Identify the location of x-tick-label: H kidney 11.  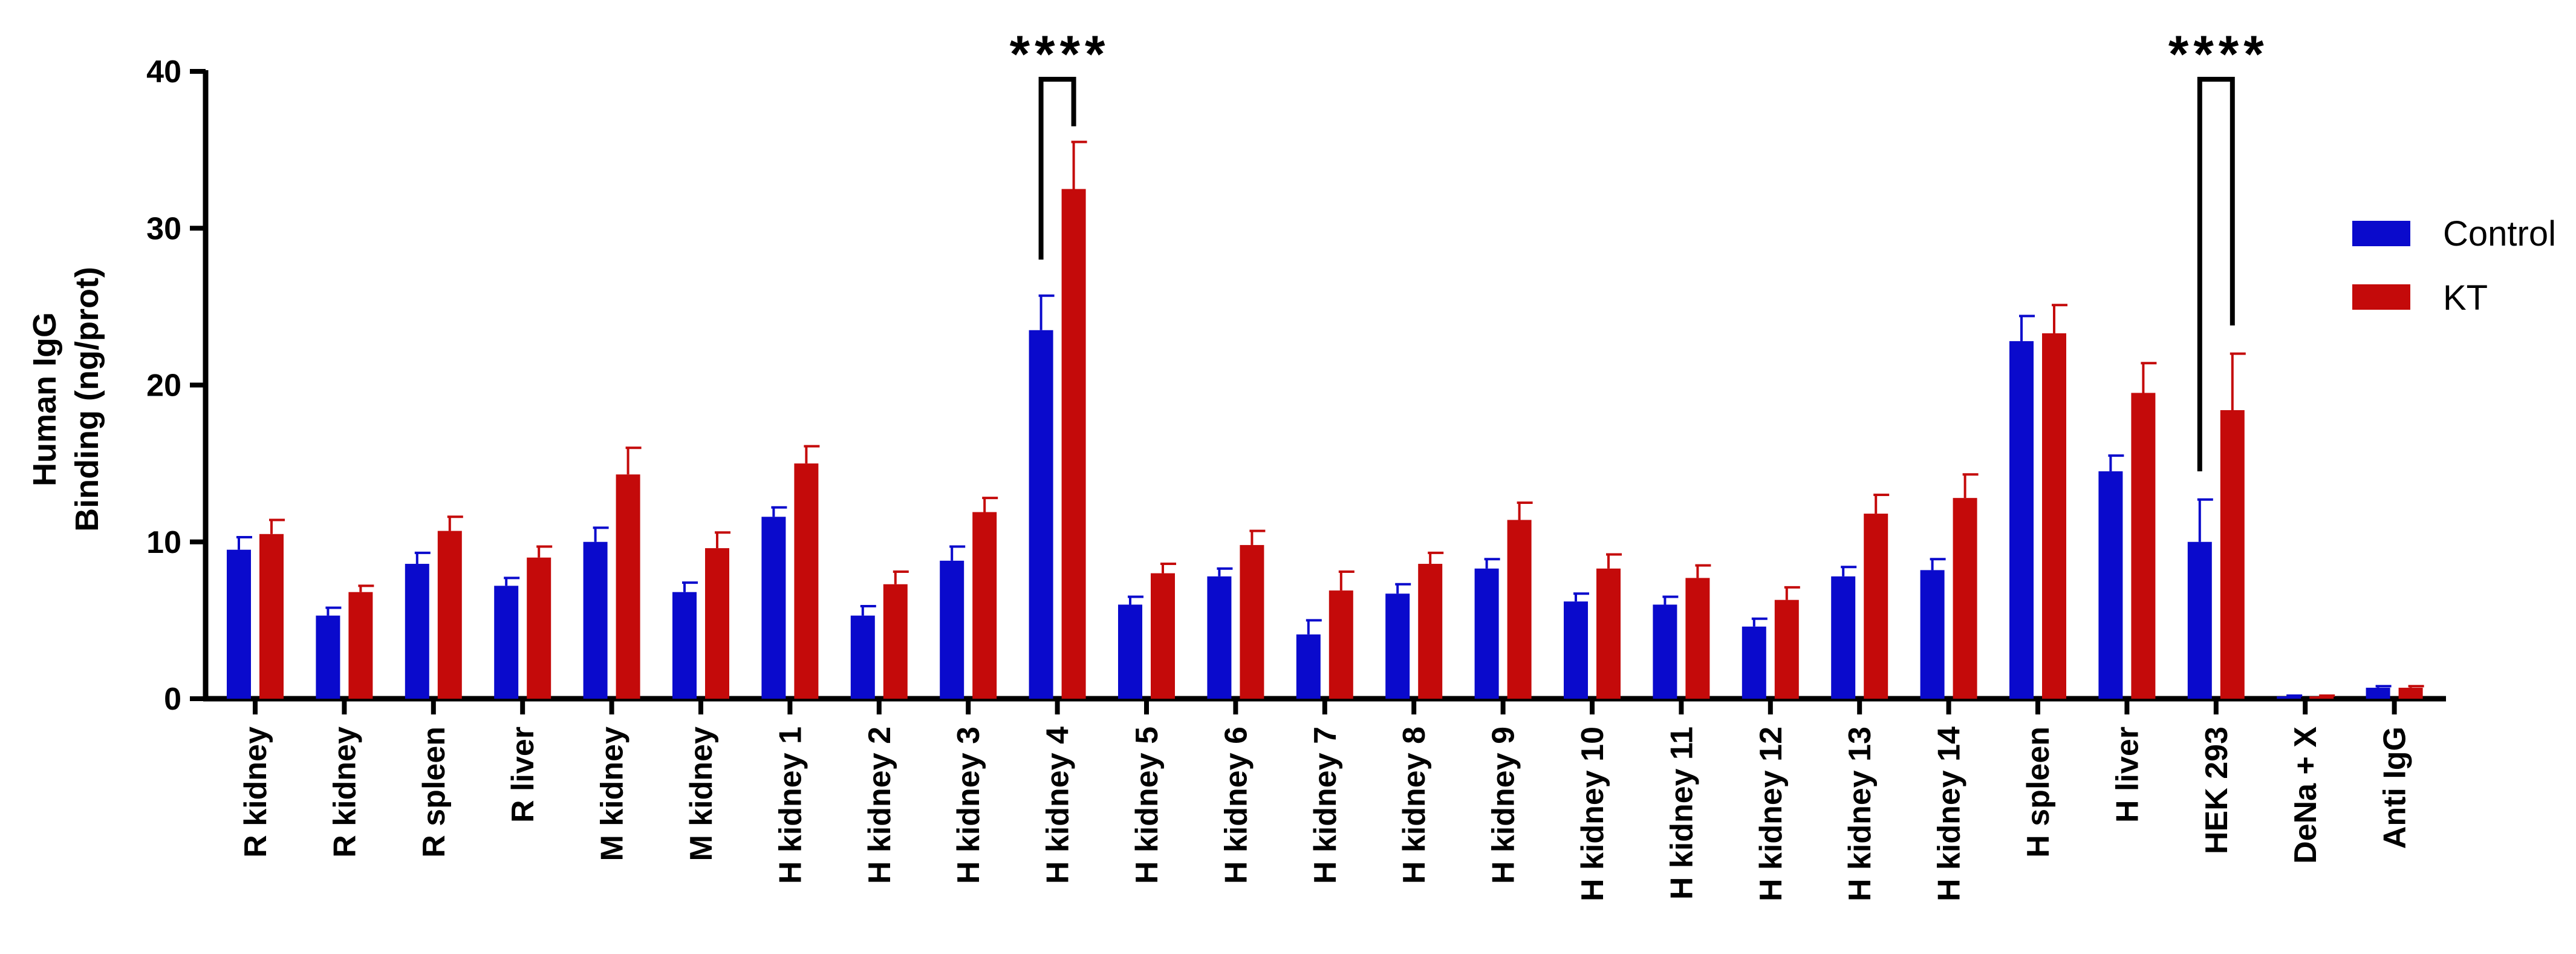
(1682, 813).